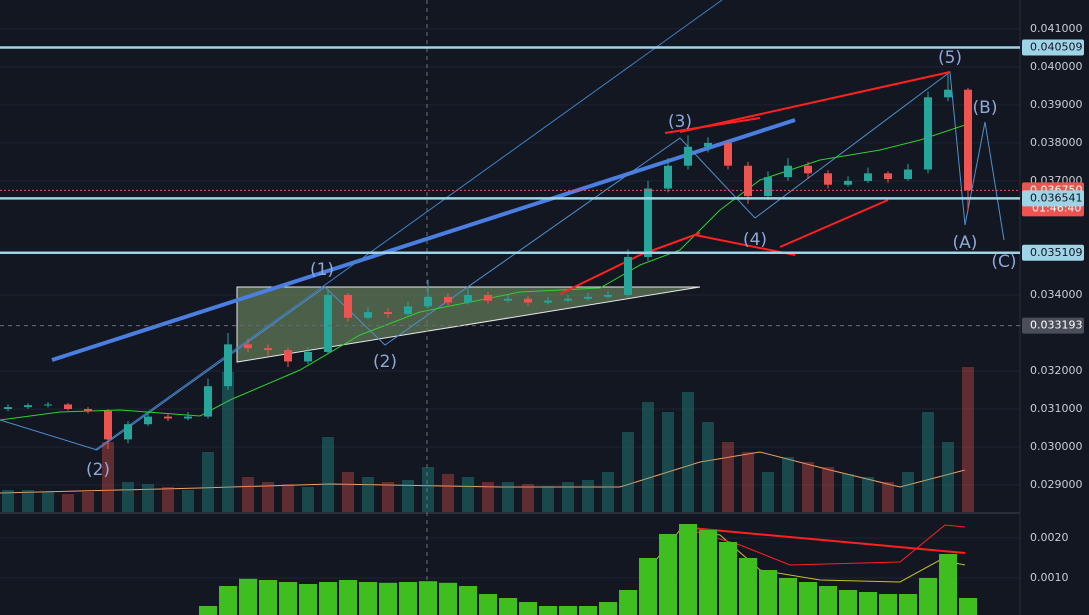 The width and height of the screenshot is (1089, 615). Describe the element at coordinates (1003, 262) in the screenshot. I see `wave-label: (C)` at that location.